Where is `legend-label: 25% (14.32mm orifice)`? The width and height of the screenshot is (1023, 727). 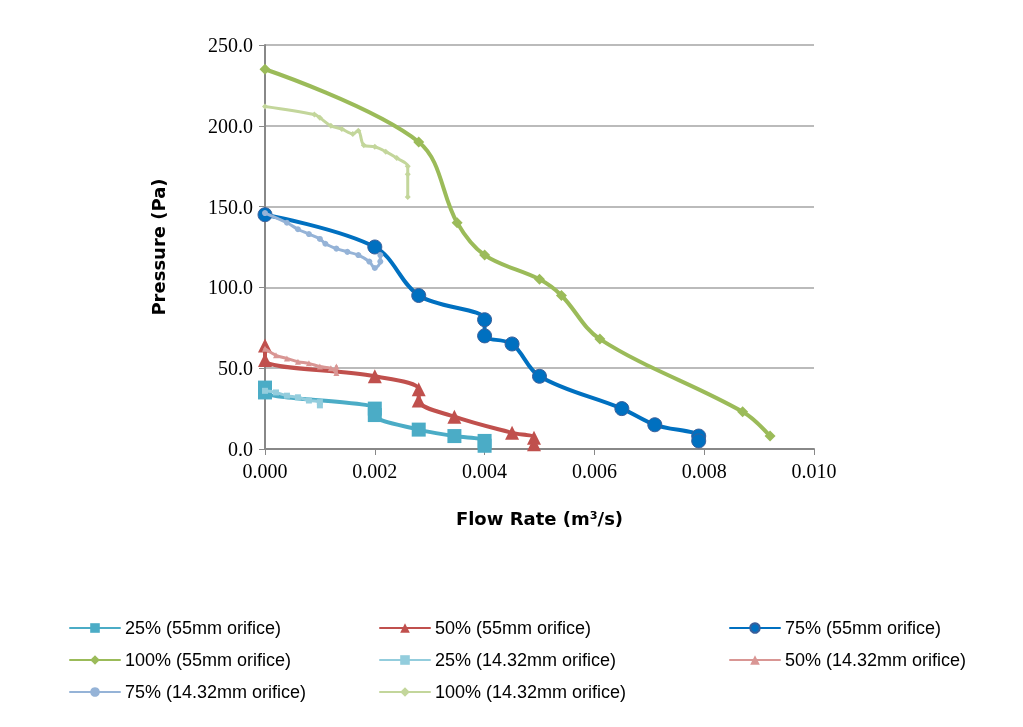
legend-label: 25% (14.32mm orifice) is located at coordinates (526, 660).